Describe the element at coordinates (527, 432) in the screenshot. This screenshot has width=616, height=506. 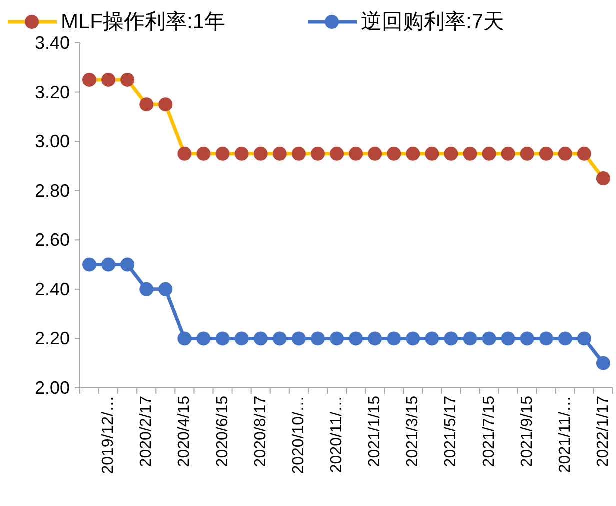
I see `x-tick-label: 2021/9/15` at that location.